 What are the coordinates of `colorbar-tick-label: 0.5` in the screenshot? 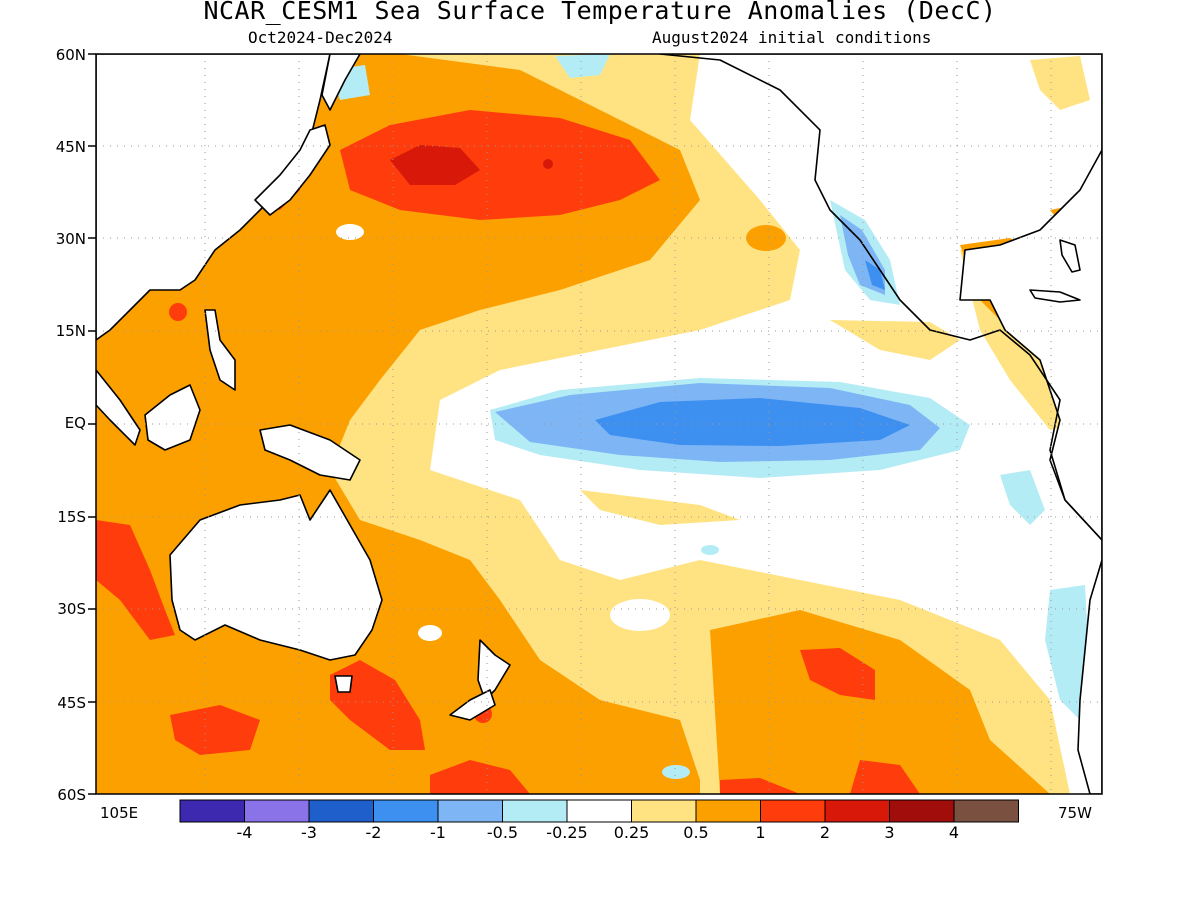 It's located at (696, 832).